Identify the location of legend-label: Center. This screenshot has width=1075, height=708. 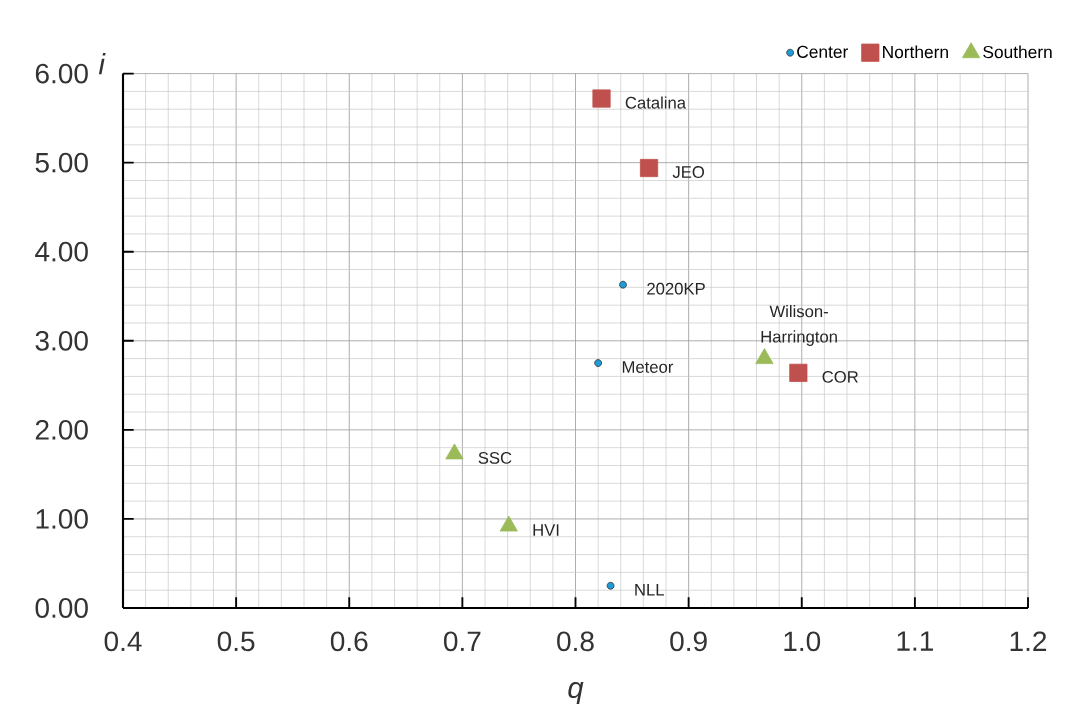
(822, 51).